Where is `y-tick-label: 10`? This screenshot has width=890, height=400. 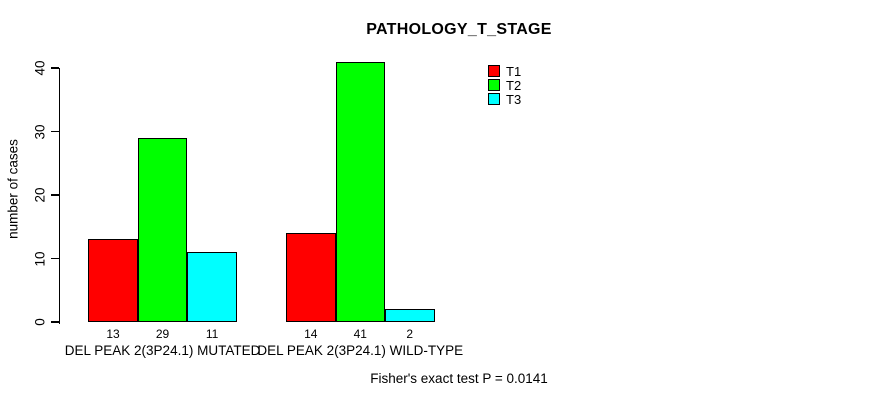
y-tick-label: 10 is located at coordinates (40, 258).